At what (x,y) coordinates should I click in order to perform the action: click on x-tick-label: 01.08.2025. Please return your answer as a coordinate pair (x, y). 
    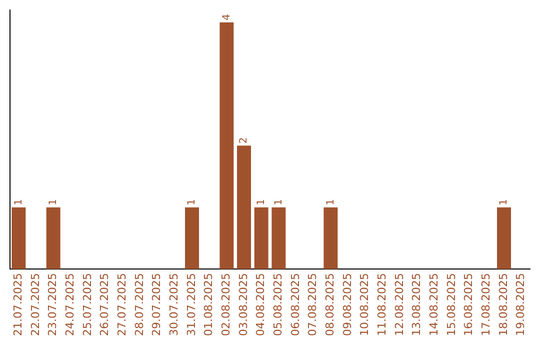
    Looking at the image, I should click on (209, 304).